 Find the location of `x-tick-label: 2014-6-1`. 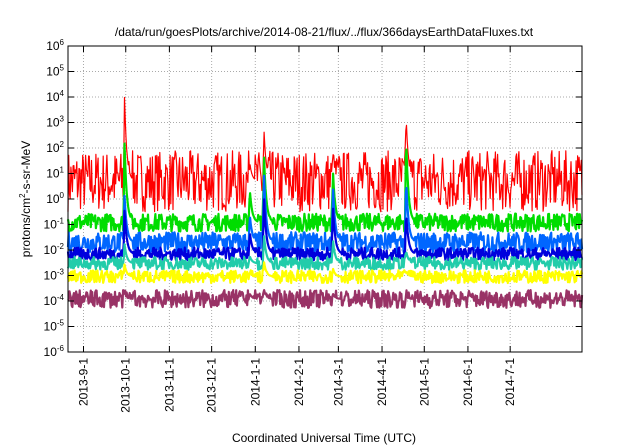

x-tick-label: 2014-6-1 is located at coordinates (468, 382).